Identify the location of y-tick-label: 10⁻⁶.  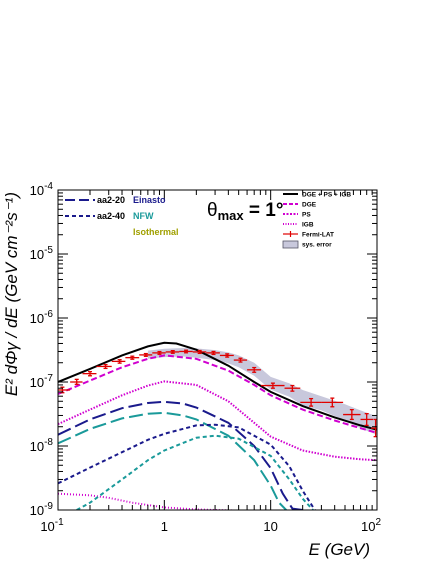
(42, 317).